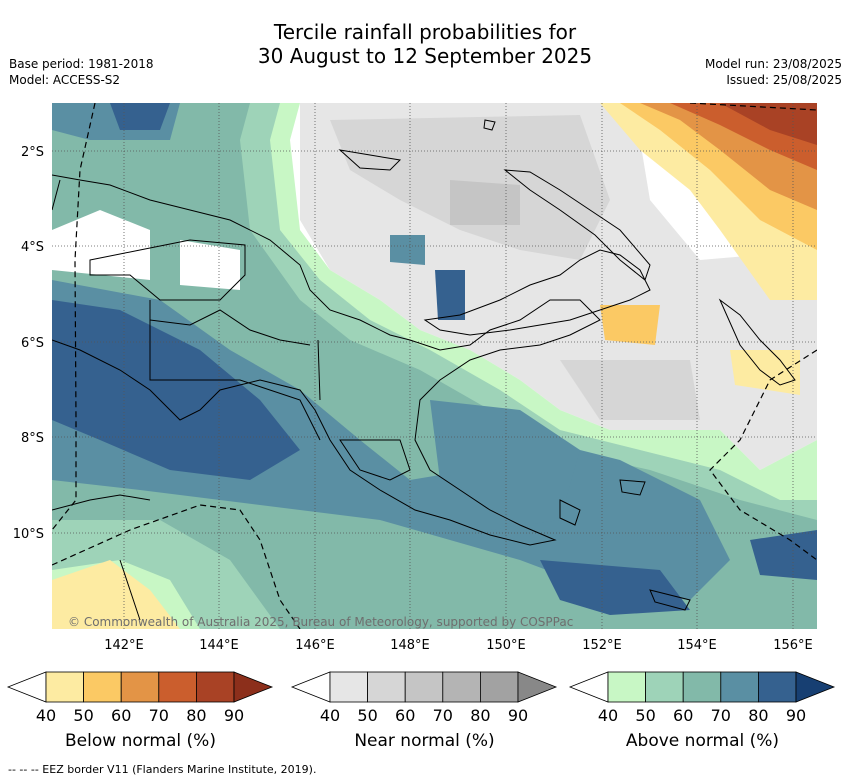 The image size is (850, 781). I want to click on latitude-labels: 2°S 4°S 6°S 8°S 10°S, so click(28, 343).